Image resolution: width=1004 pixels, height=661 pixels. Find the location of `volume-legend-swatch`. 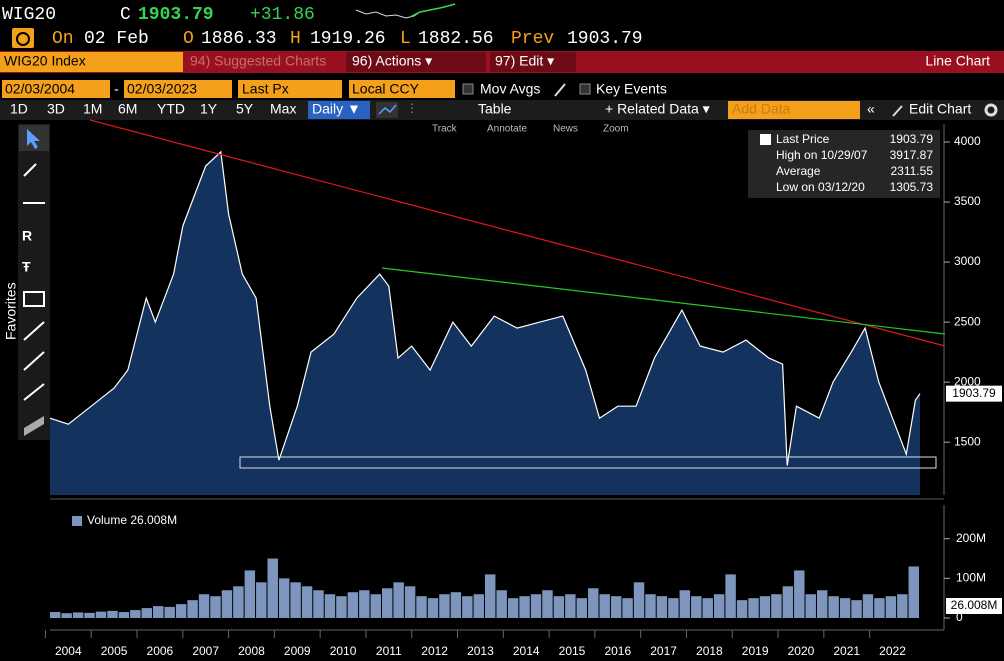

volume-legend-swatch is located at coordinates (77, 521).